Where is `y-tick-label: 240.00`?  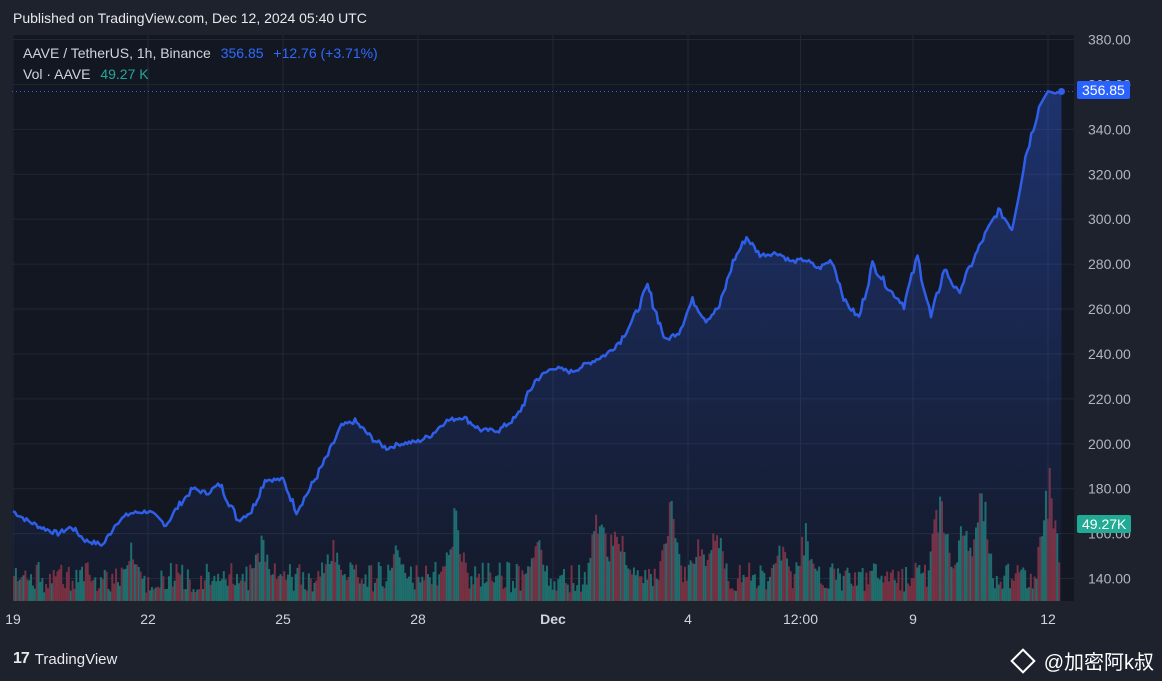
y-tick-label: 240.00 is located at coordinates (1109, 354).